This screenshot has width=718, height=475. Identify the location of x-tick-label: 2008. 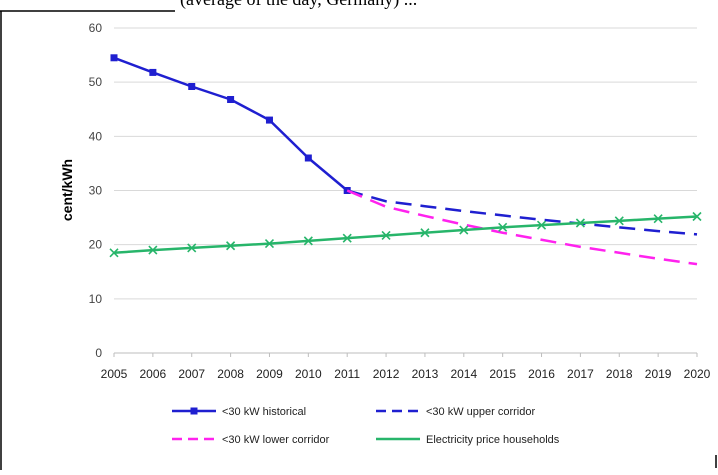
(230, 374).